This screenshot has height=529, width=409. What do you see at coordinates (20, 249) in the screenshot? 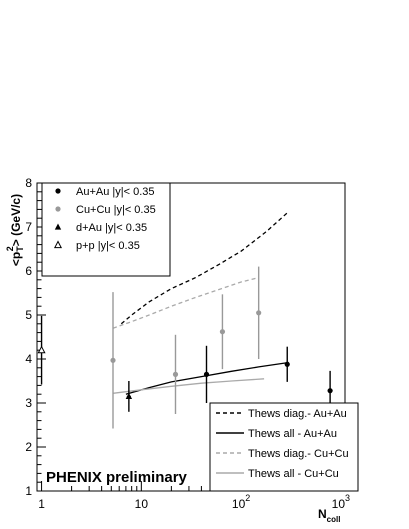
I see `y-axis-title-sub: T` at bounding box center [20, 249].